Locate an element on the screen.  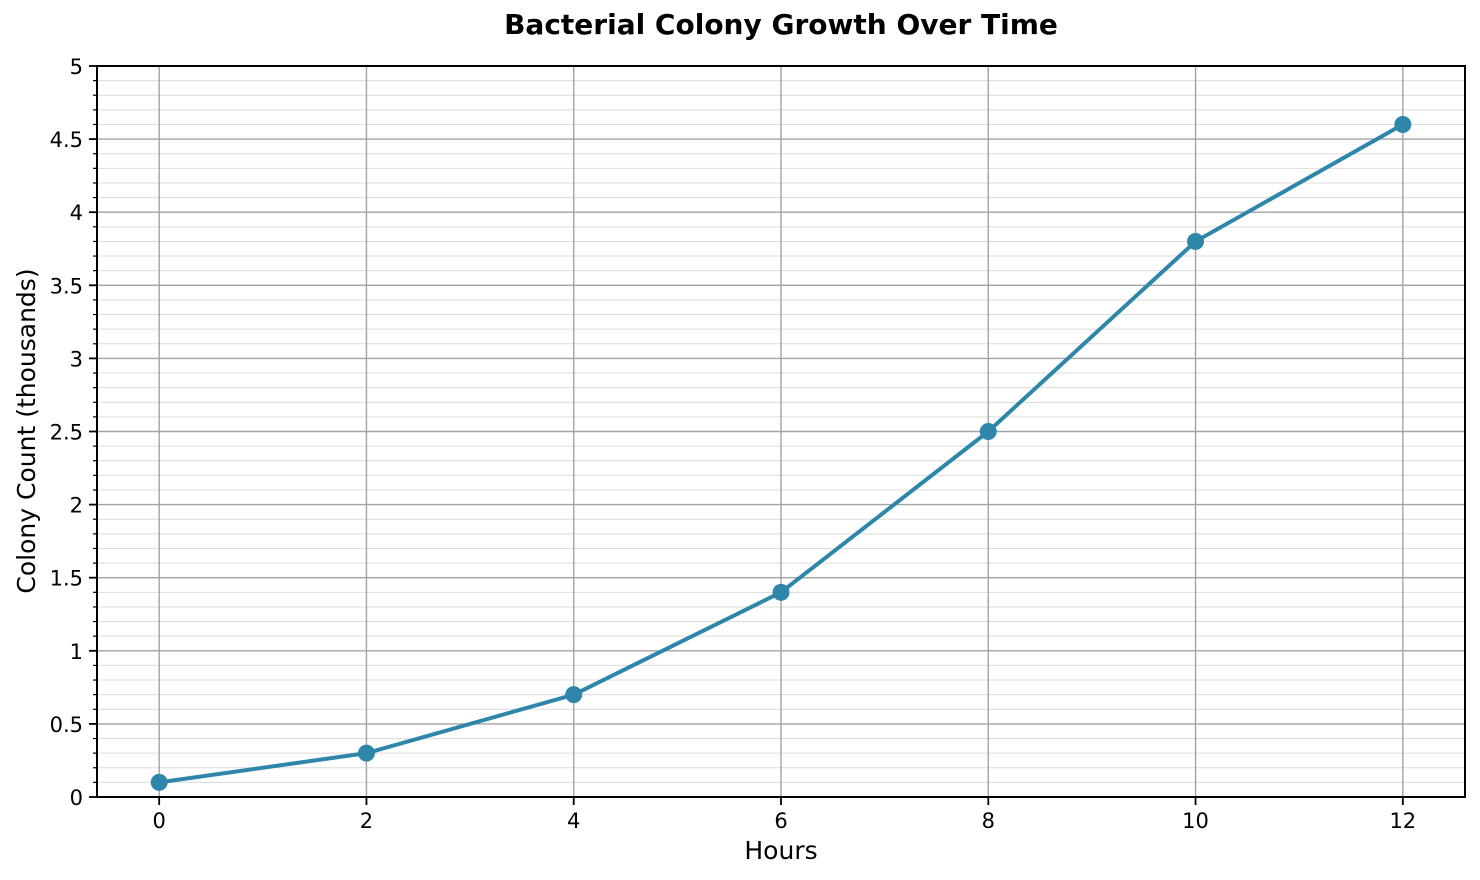
y-tick-label: 5 is located at coordinates (76, 67).